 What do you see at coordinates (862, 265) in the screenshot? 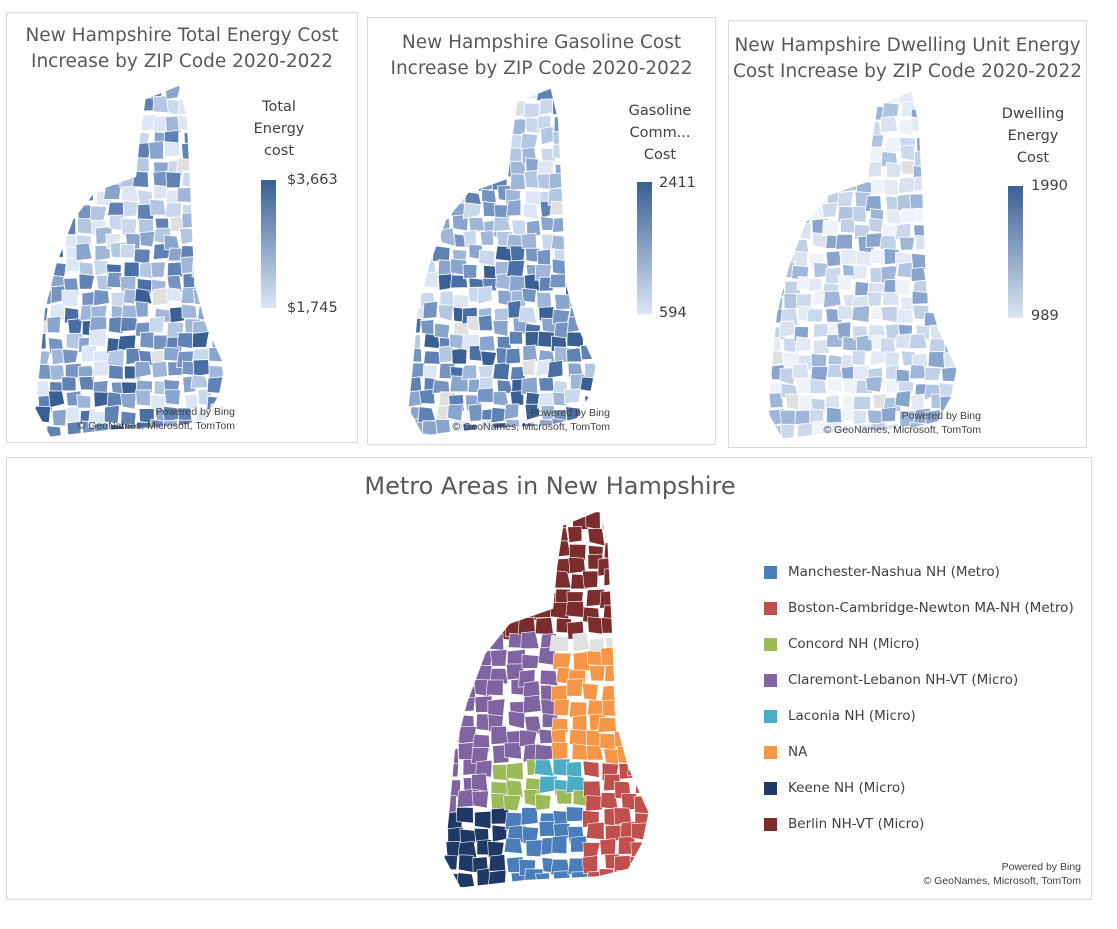
I see `dwelling-choropleth-map` at bounding box center [862, 265].